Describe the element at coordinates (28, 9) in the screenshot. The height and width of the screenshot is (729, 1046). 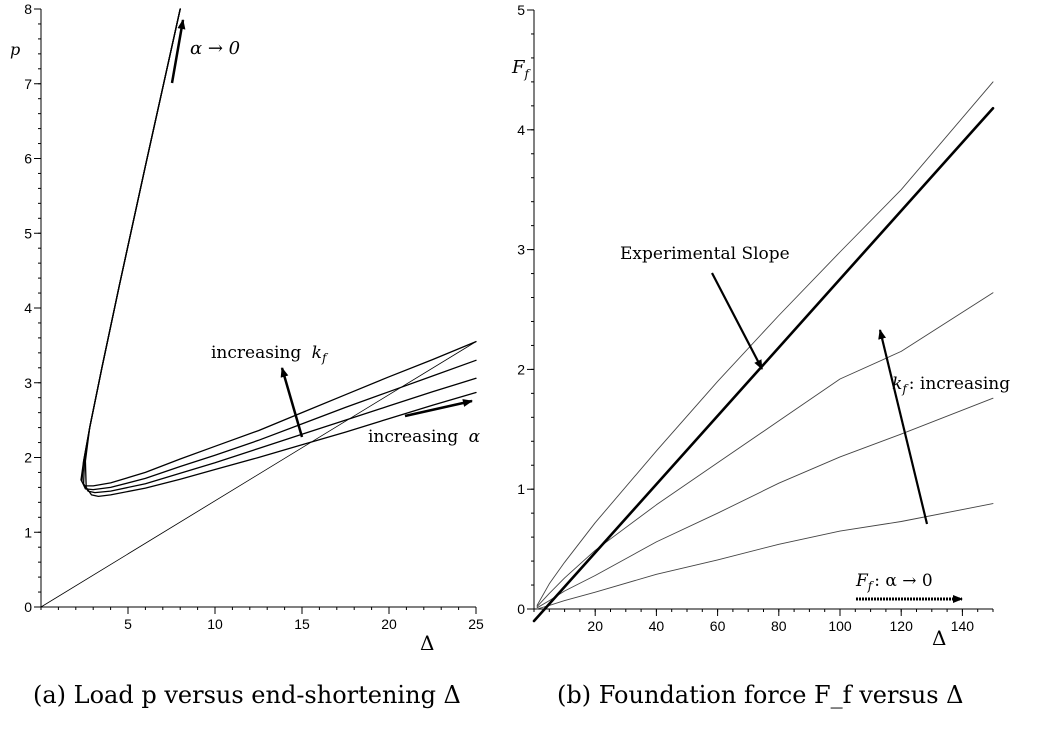
I see `chart-a-y-tick-label: 8` at that location.